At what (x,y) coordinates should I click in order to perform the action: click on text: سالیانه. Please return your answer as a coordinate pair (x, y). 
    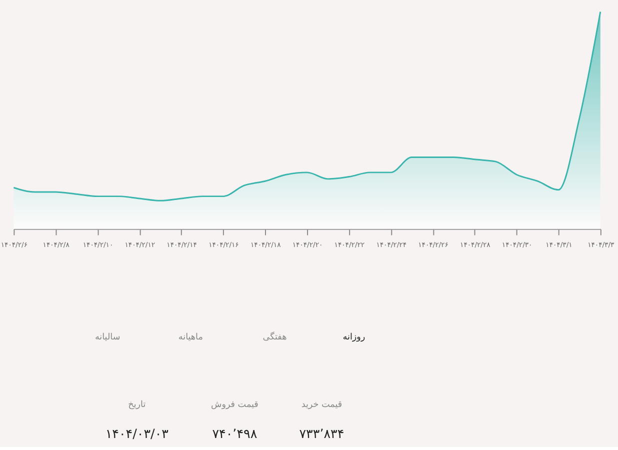
    Looking at the image, I should click on (107, 337).